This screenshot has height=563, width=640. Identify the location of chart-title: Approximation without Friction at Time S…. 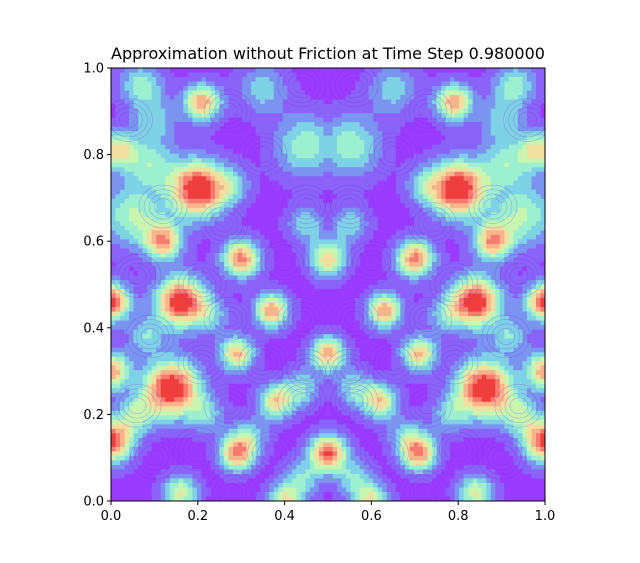
(328, 53).